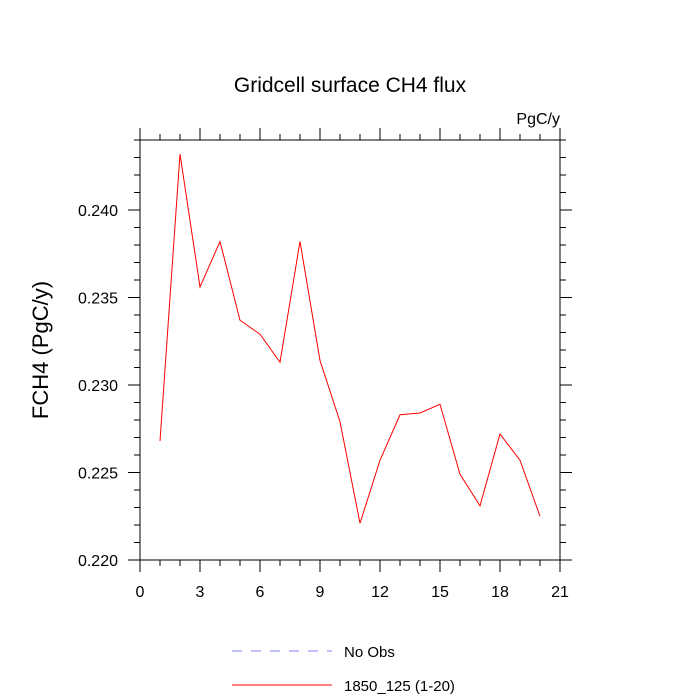 This screenshot has height=700, width=700. Describe the element at coordinates (260, 592) in the screenshot. I see `x-tick-label: 6` at that location.